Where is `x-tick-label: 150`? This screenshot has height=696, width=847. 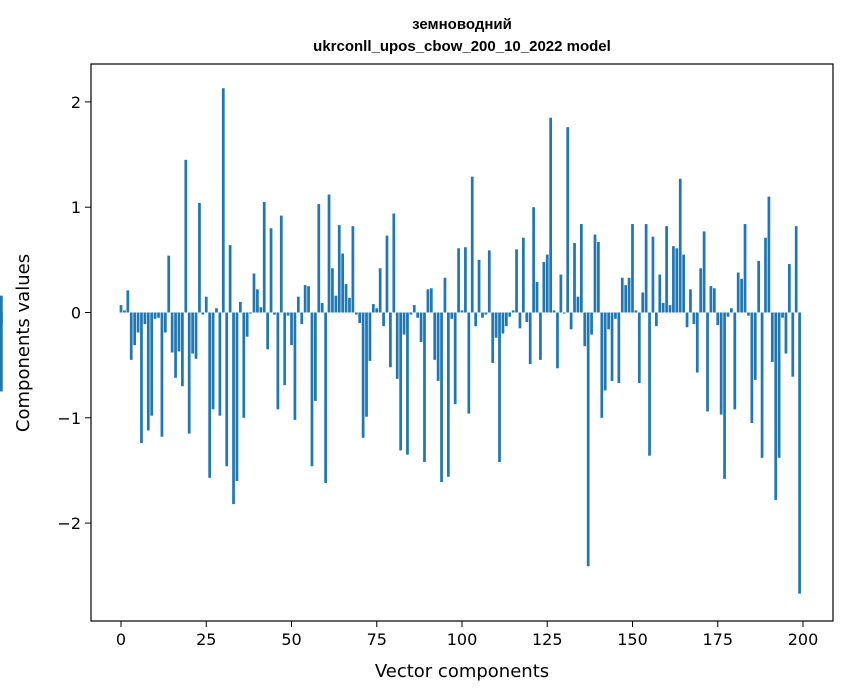
x-tick-label: 150 is located at coordinates (632, 639).